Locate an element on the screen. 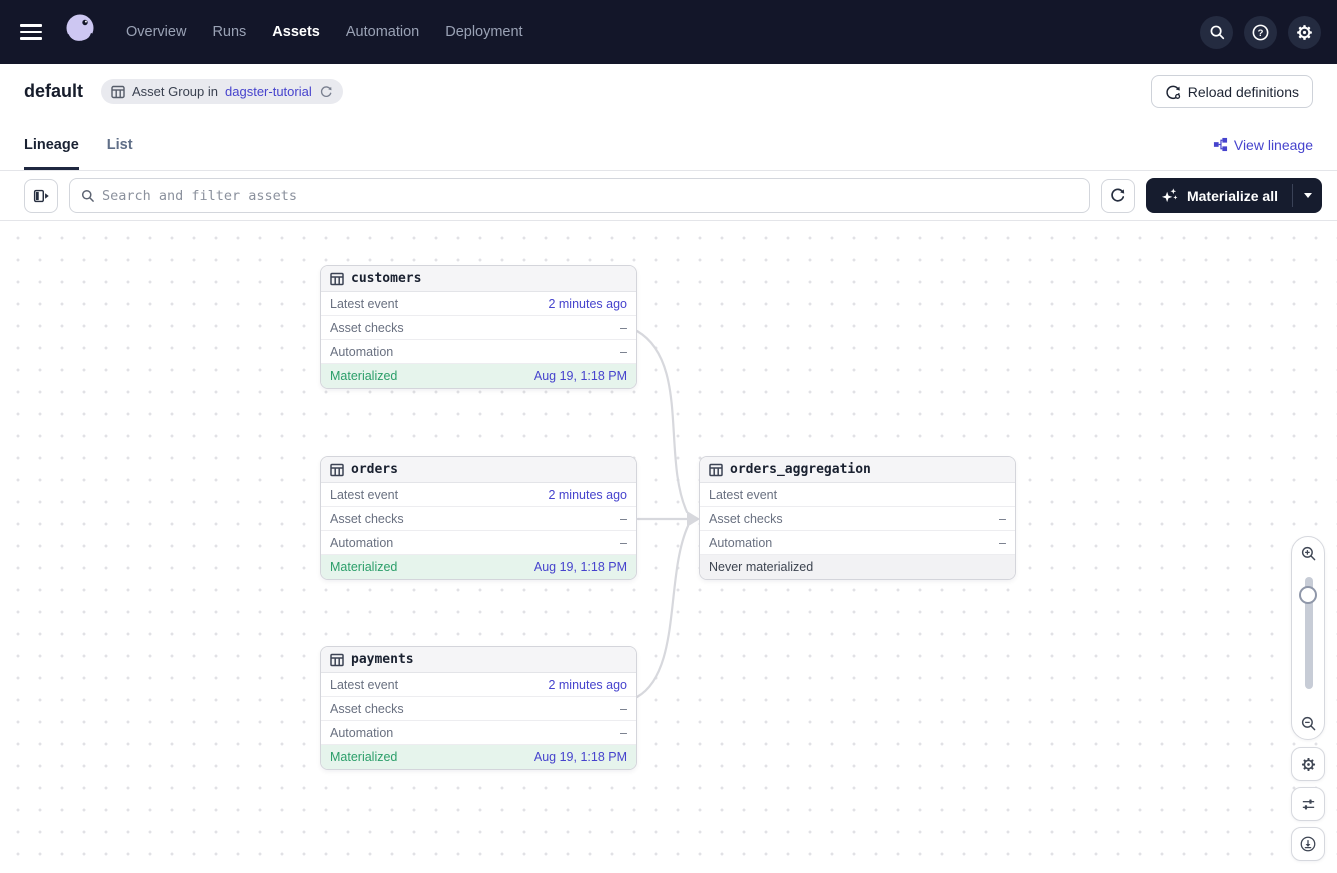 The width and height of the screenshot is (1337, 873). zoom-slider is located at coordinates (1308, 638).